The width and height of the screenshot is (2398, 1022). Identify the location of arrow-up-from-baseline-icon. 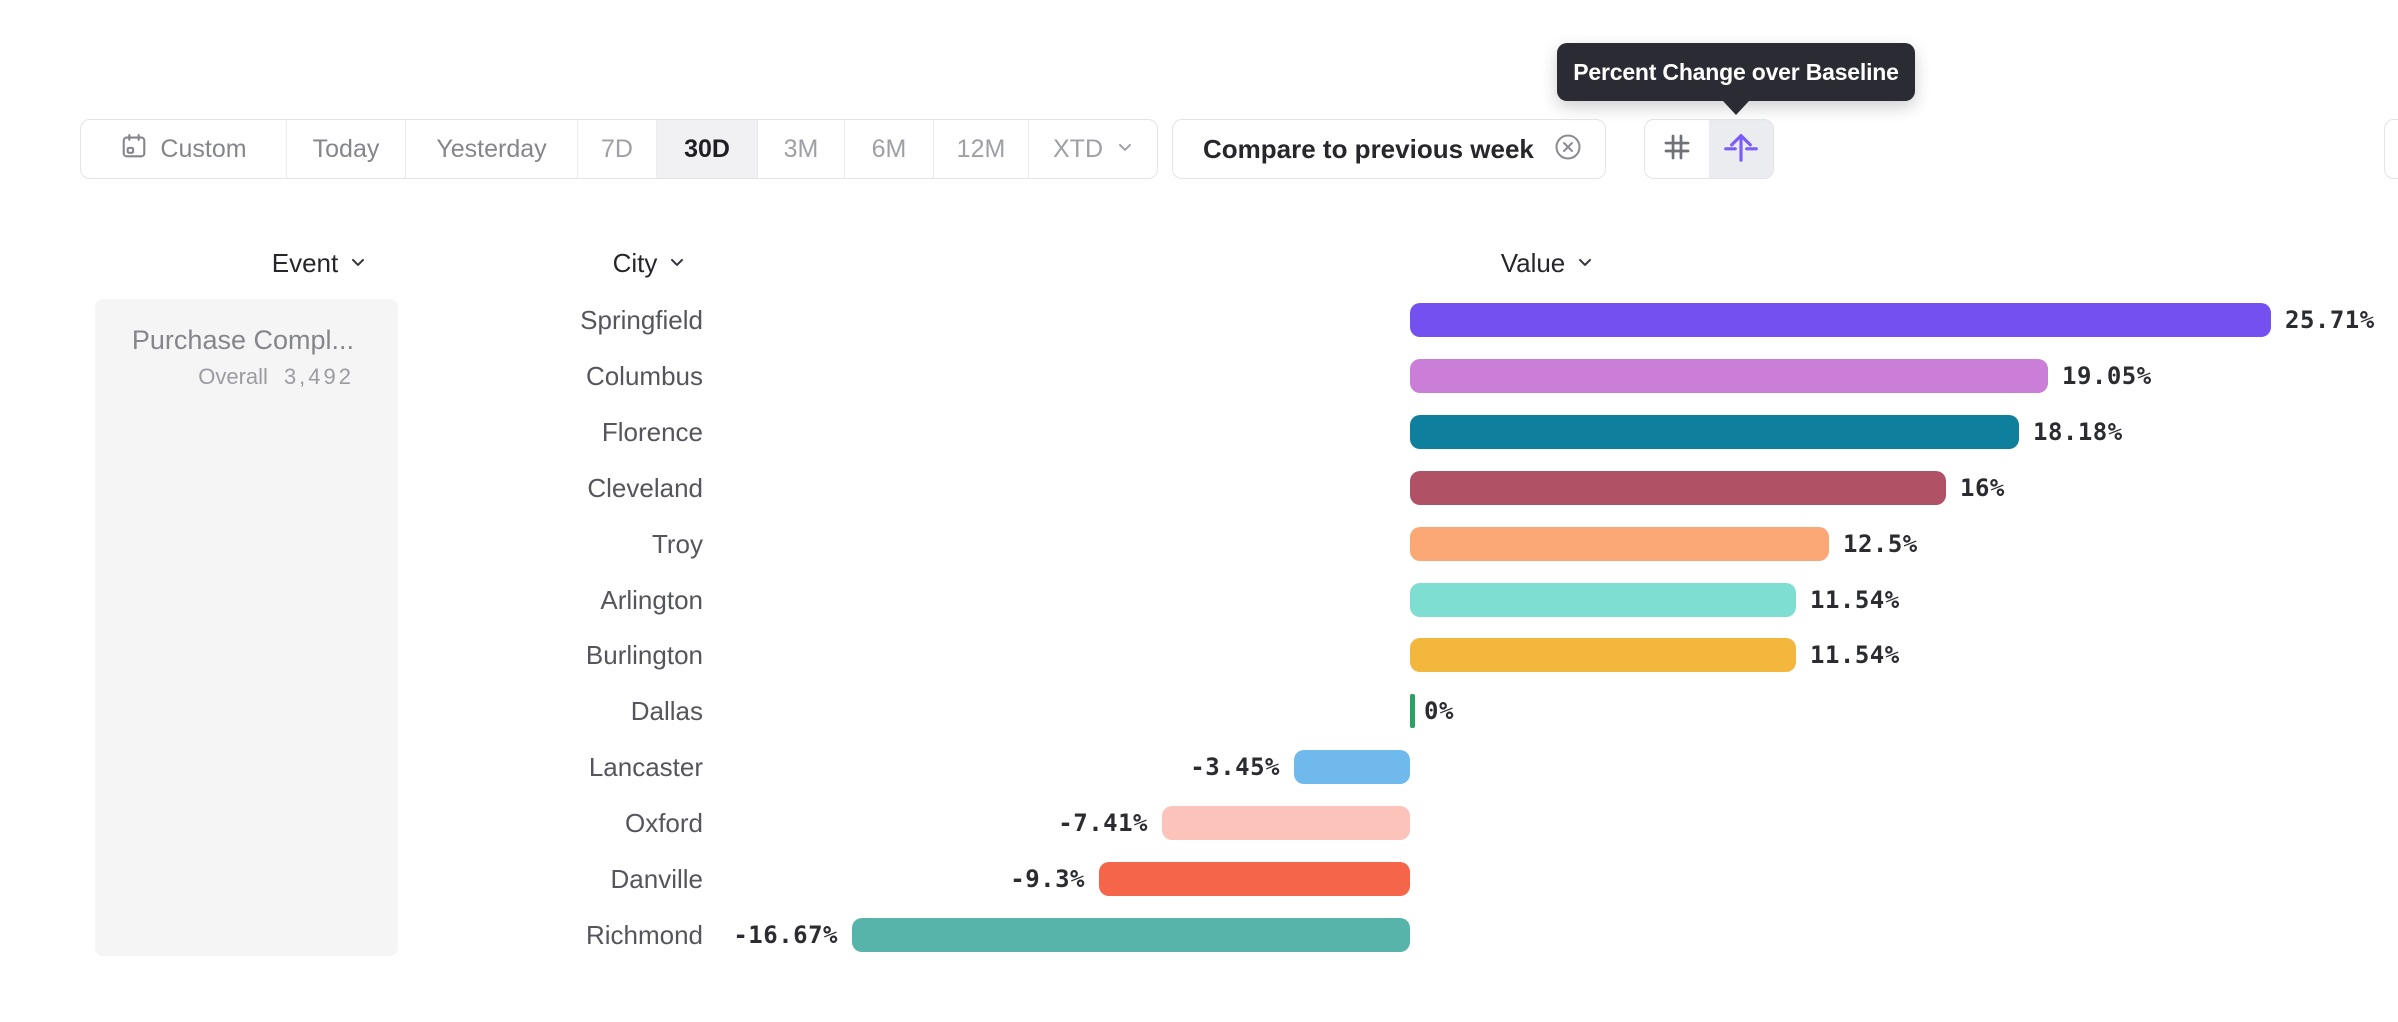
(1741, 149).